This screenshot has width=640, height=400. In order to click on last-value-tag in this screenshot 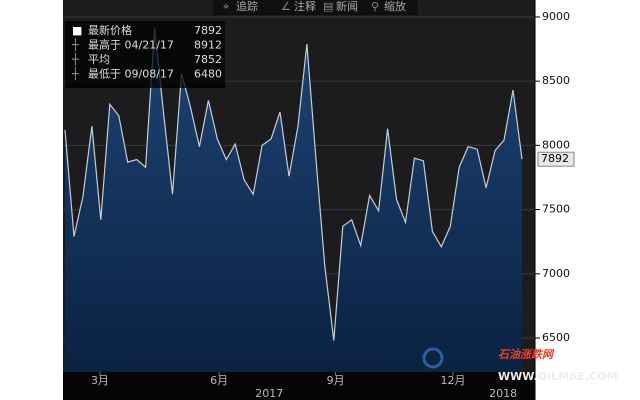, I will do `click(556, 159)`.